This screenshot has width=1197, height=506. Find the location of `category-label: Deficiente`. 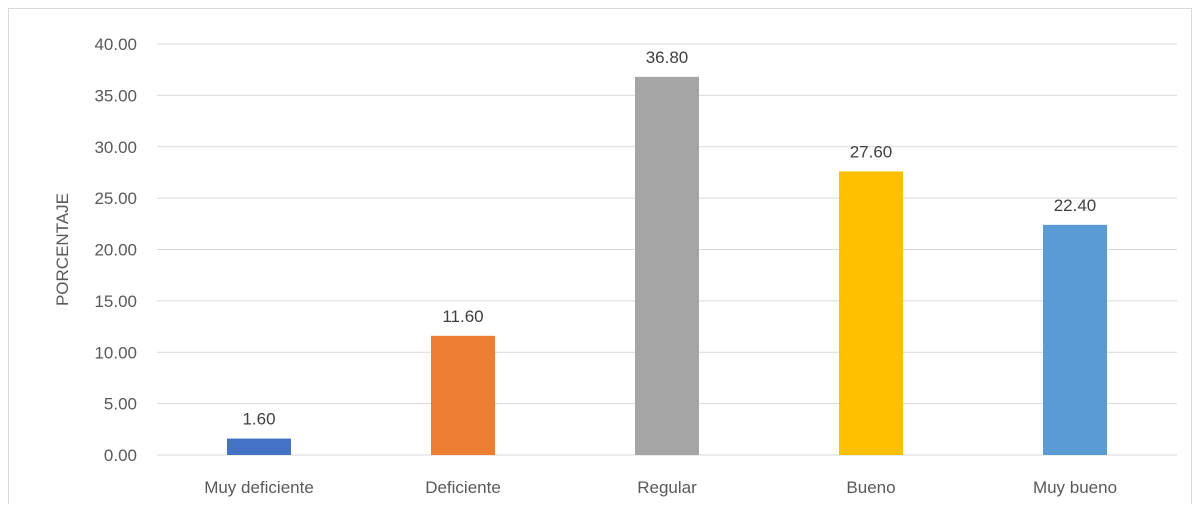

category-label: Deficiente is located at coordinates (463, 487).